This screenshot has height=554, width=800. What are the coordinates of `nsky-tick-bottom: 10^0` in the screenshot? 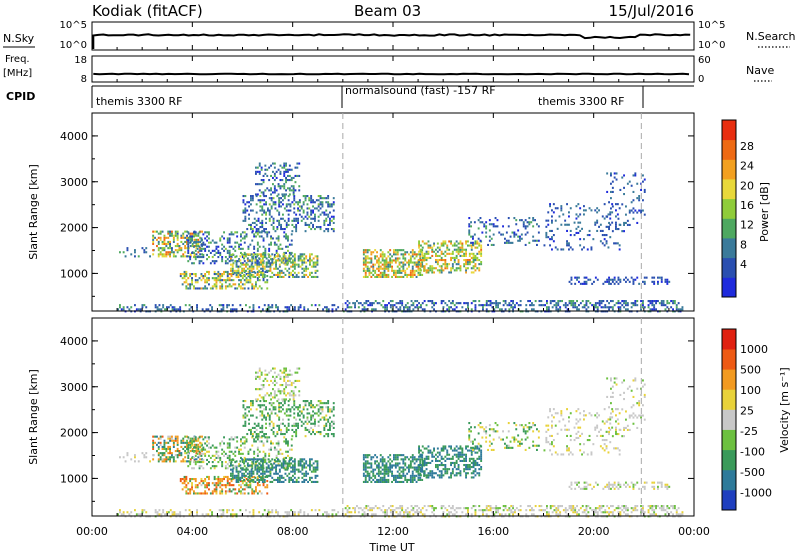 It's located at (73, 45).